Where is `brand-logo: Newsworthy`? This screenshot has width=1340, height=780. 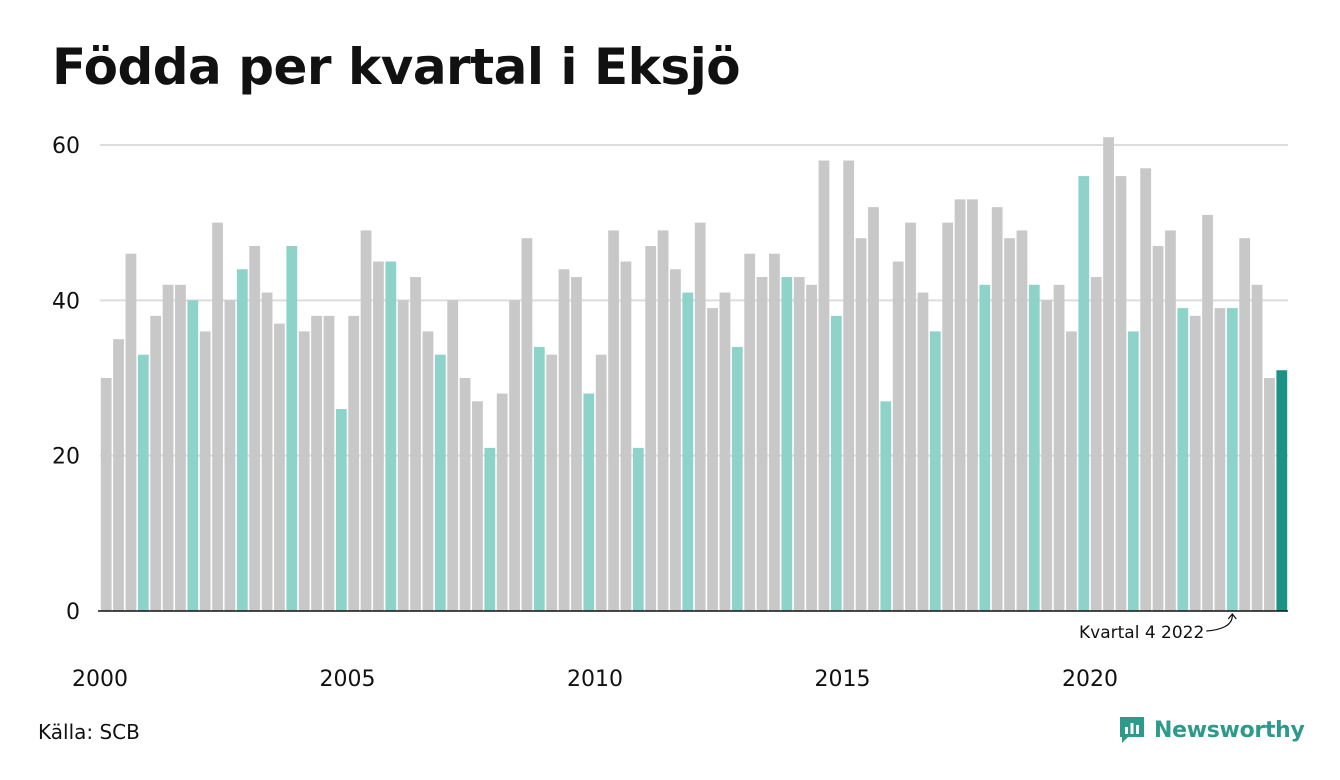
brand-logo: Newsworthy is located at coordinates (1211, 730).